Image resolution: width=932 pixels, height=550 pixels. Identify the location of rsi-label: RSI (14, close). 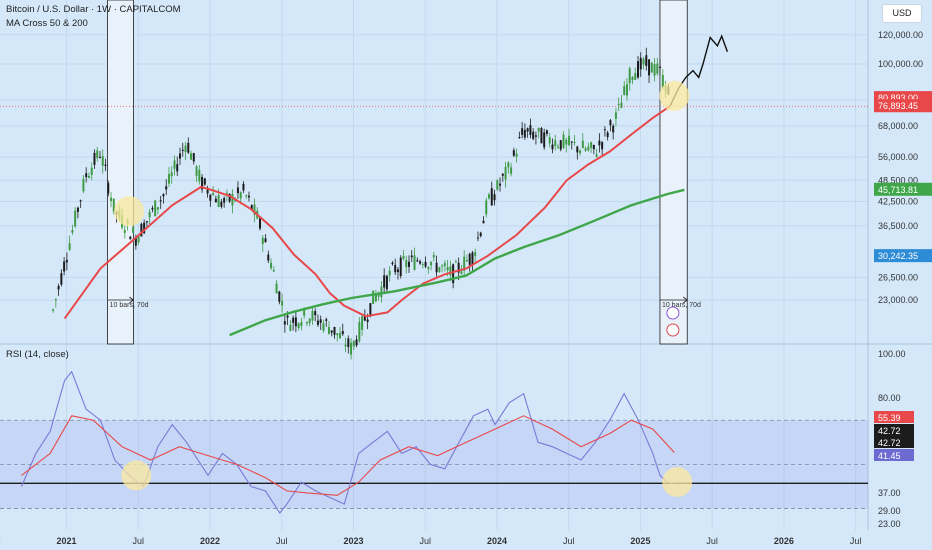
(37, 354).